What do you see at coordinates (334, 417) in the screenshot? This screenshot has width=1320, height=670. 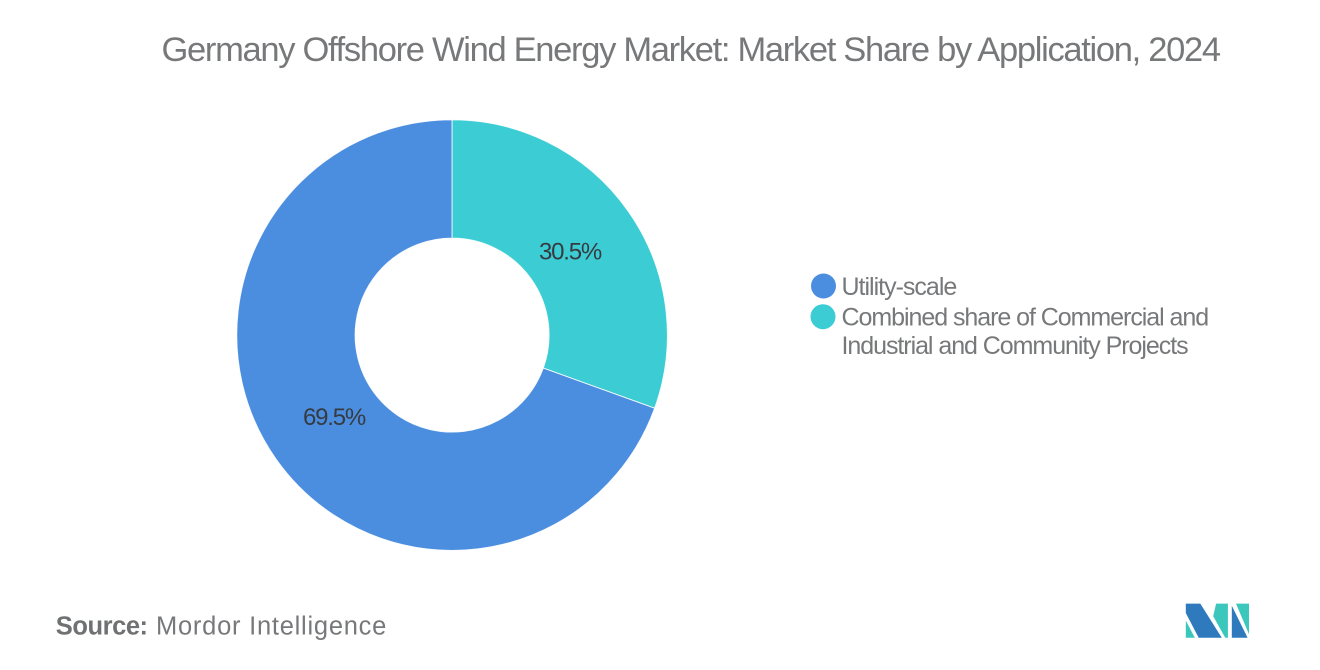 I see `svg-text: 69.5%` at bounding box center [334, 417].